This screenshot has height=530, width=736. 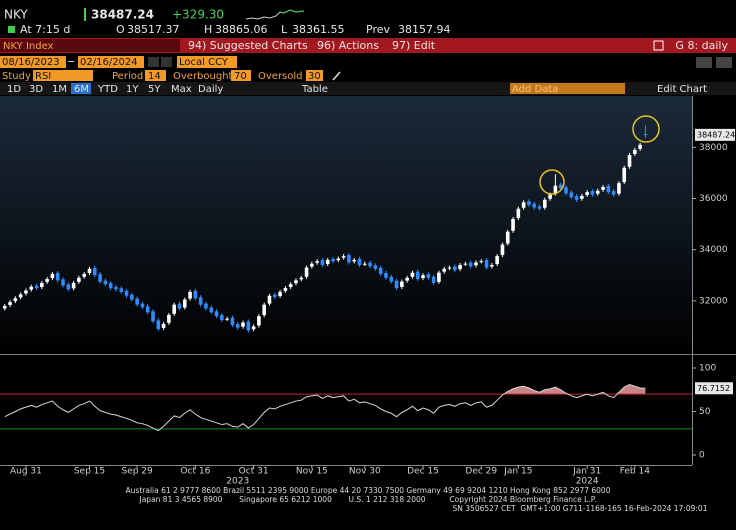 I want to click on overbought-label: Overbought, so click(x=203, y=76).